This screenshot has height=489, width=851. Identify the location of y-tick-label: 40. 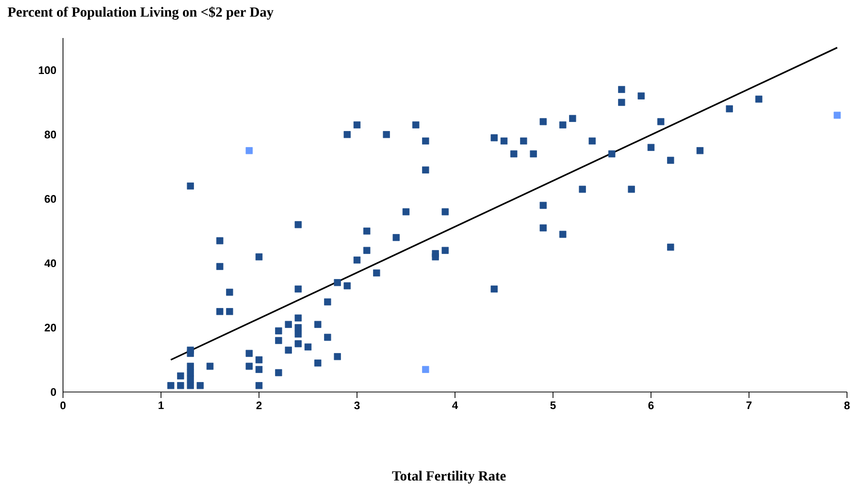
(50, 263).